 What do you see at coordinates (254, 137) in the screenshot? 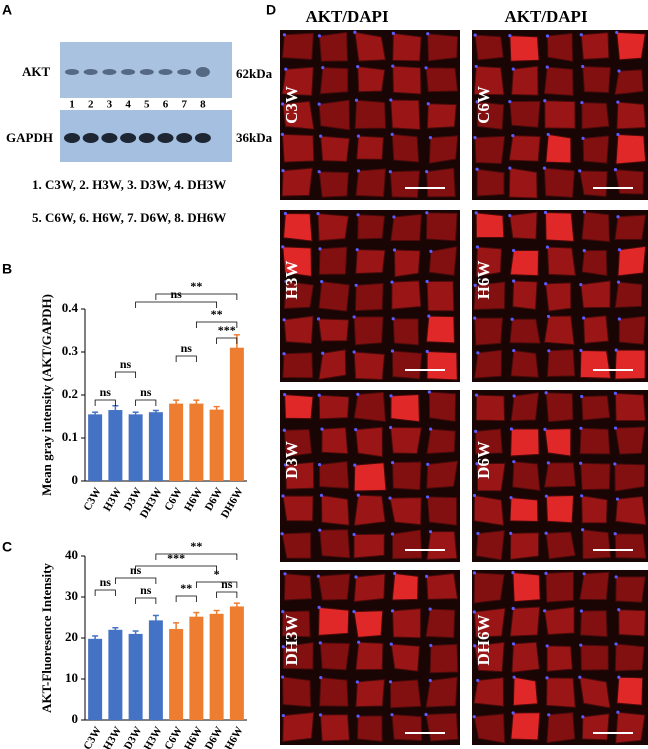
I see `blot-size: 36kDa` at bounding box center [254, 137].